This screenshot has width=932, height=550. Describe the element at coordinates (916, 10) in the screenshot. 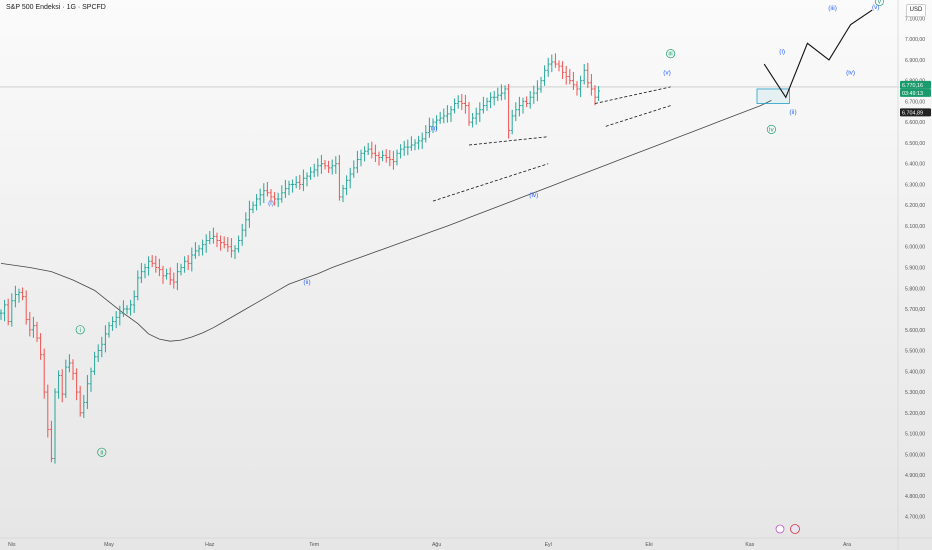

I see `currency-button: USD` at that location.